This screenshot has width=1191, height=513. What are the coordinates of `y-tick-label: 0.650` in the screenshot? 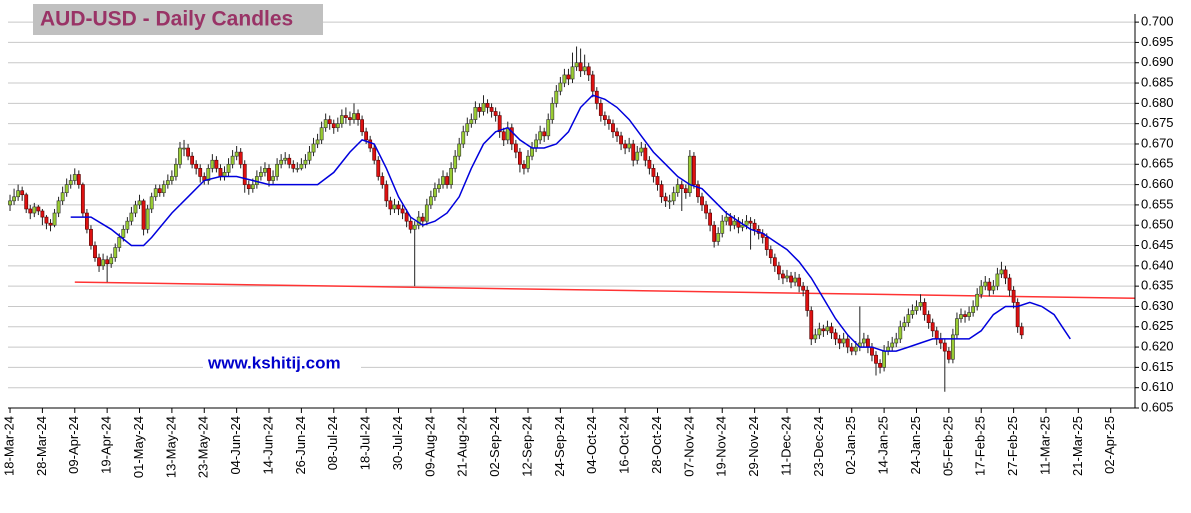 It's located at (1157, 224).